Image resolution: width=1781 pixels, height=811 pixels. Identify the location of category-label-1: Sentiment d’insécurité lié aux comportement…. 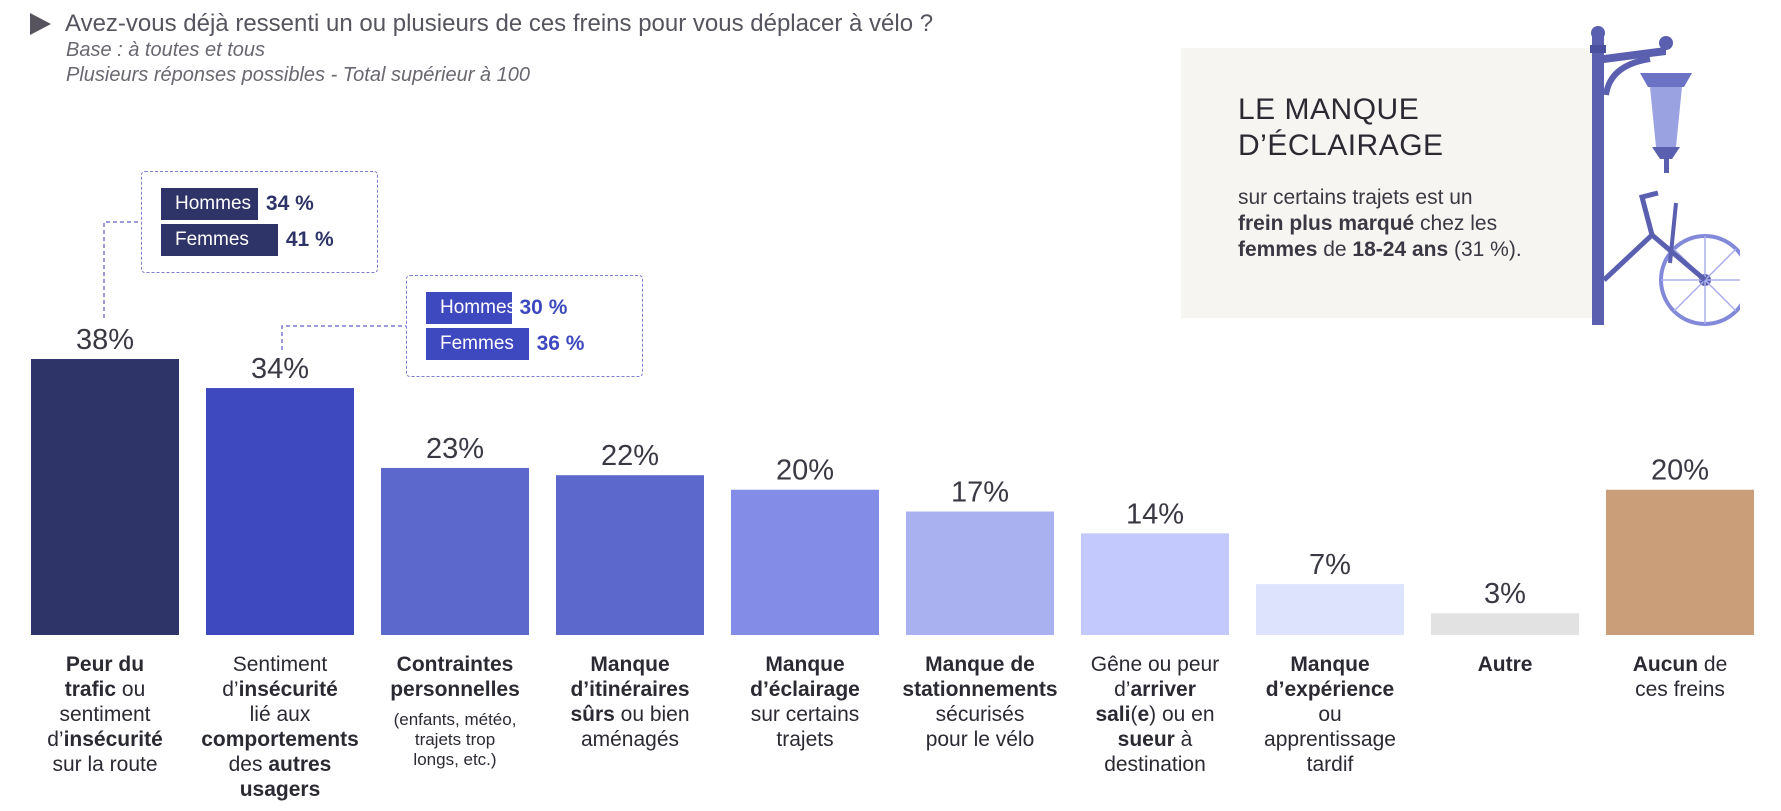
(280, 727).